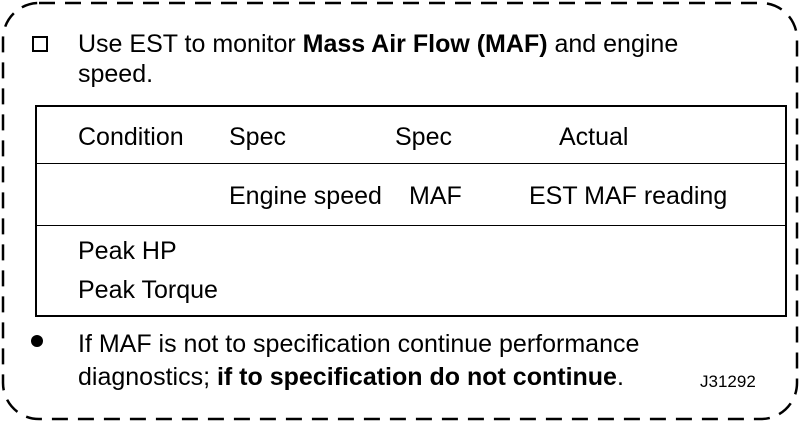 Image resolution: width=800 pixels, height=422 pixels. What do you see at coordinates (148, 290) in the screenshot?
I see `row-peak-torque: Peak Torque` at bounding box center [148, 290].